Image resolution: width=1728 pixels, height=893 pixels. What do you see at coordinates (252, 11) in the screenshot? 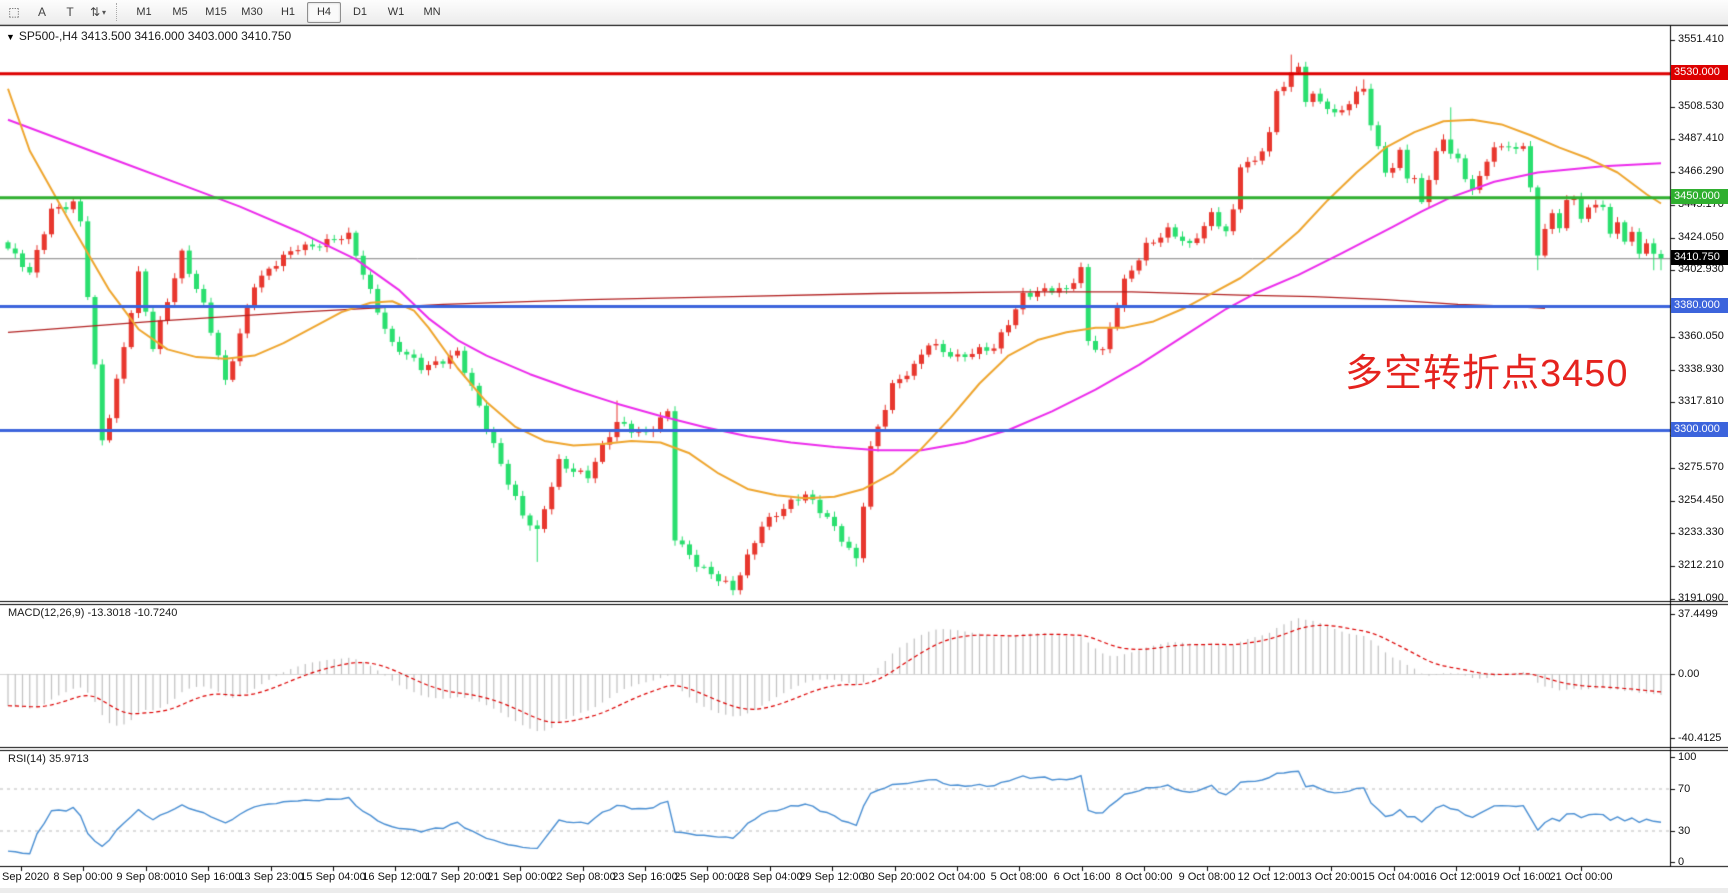
I see `timeframe-button-m30: M30` at bounding box center [252, 11].